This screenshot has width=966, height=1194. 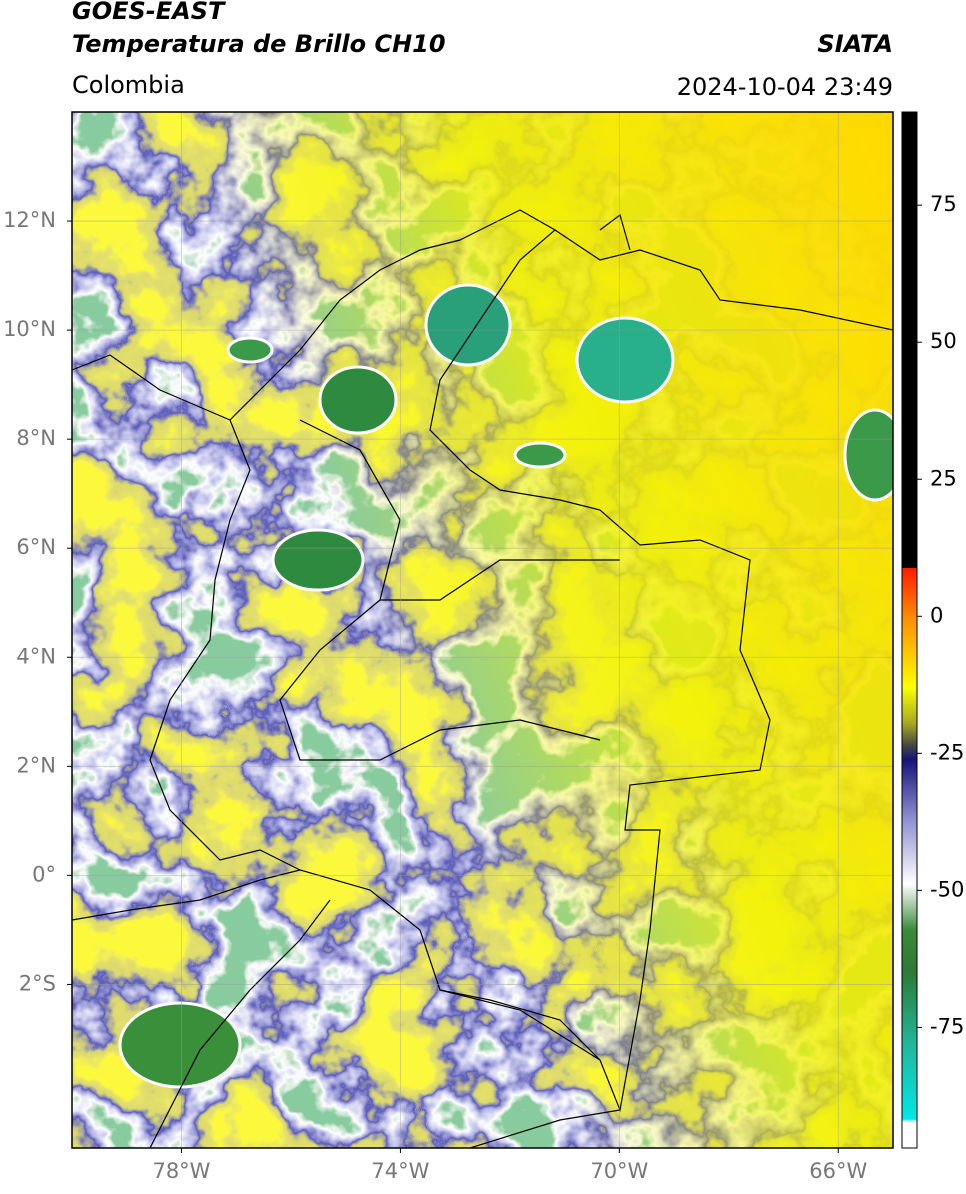 I want to click on x-tick-label: 66°W, so click(x=838, y=1171).